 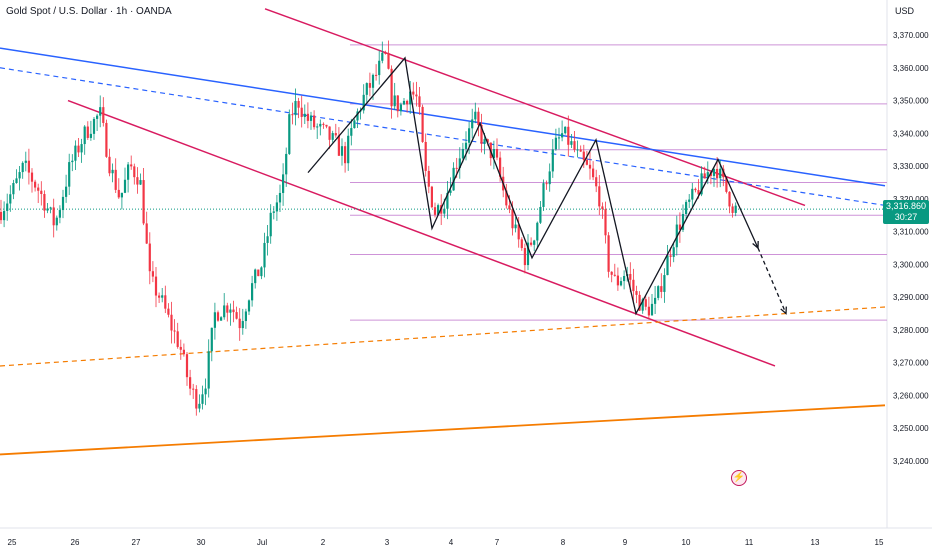 I want to click on orange-support, so click(x=443, y=430).